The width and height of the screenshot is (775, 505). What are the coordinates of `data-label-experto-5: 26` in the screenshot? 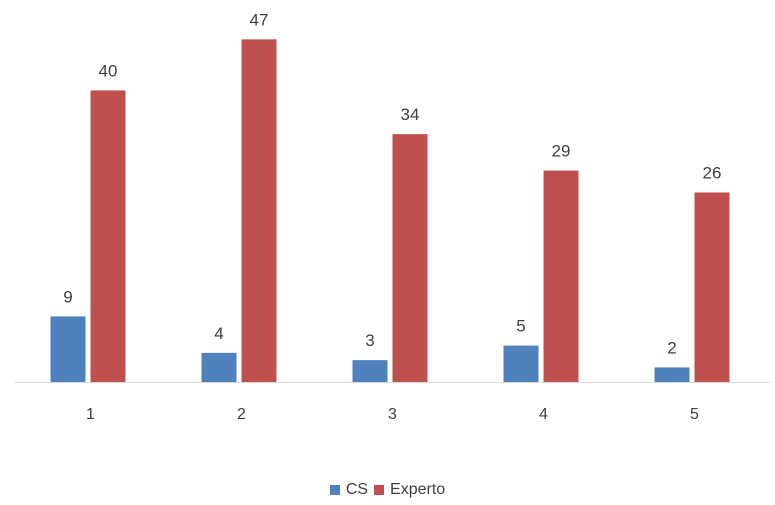 It's located at (712, 172).